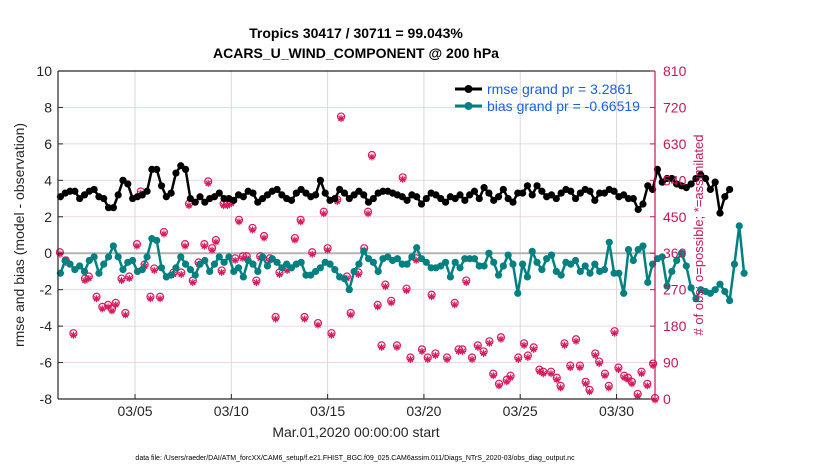 The width and height of the screenshot is (830, 470). Describe the element at coordinates (698, 235) in the screenshot. I see `right-y-axis-label: # of obs: o=possible; *=assimilated` at that location.